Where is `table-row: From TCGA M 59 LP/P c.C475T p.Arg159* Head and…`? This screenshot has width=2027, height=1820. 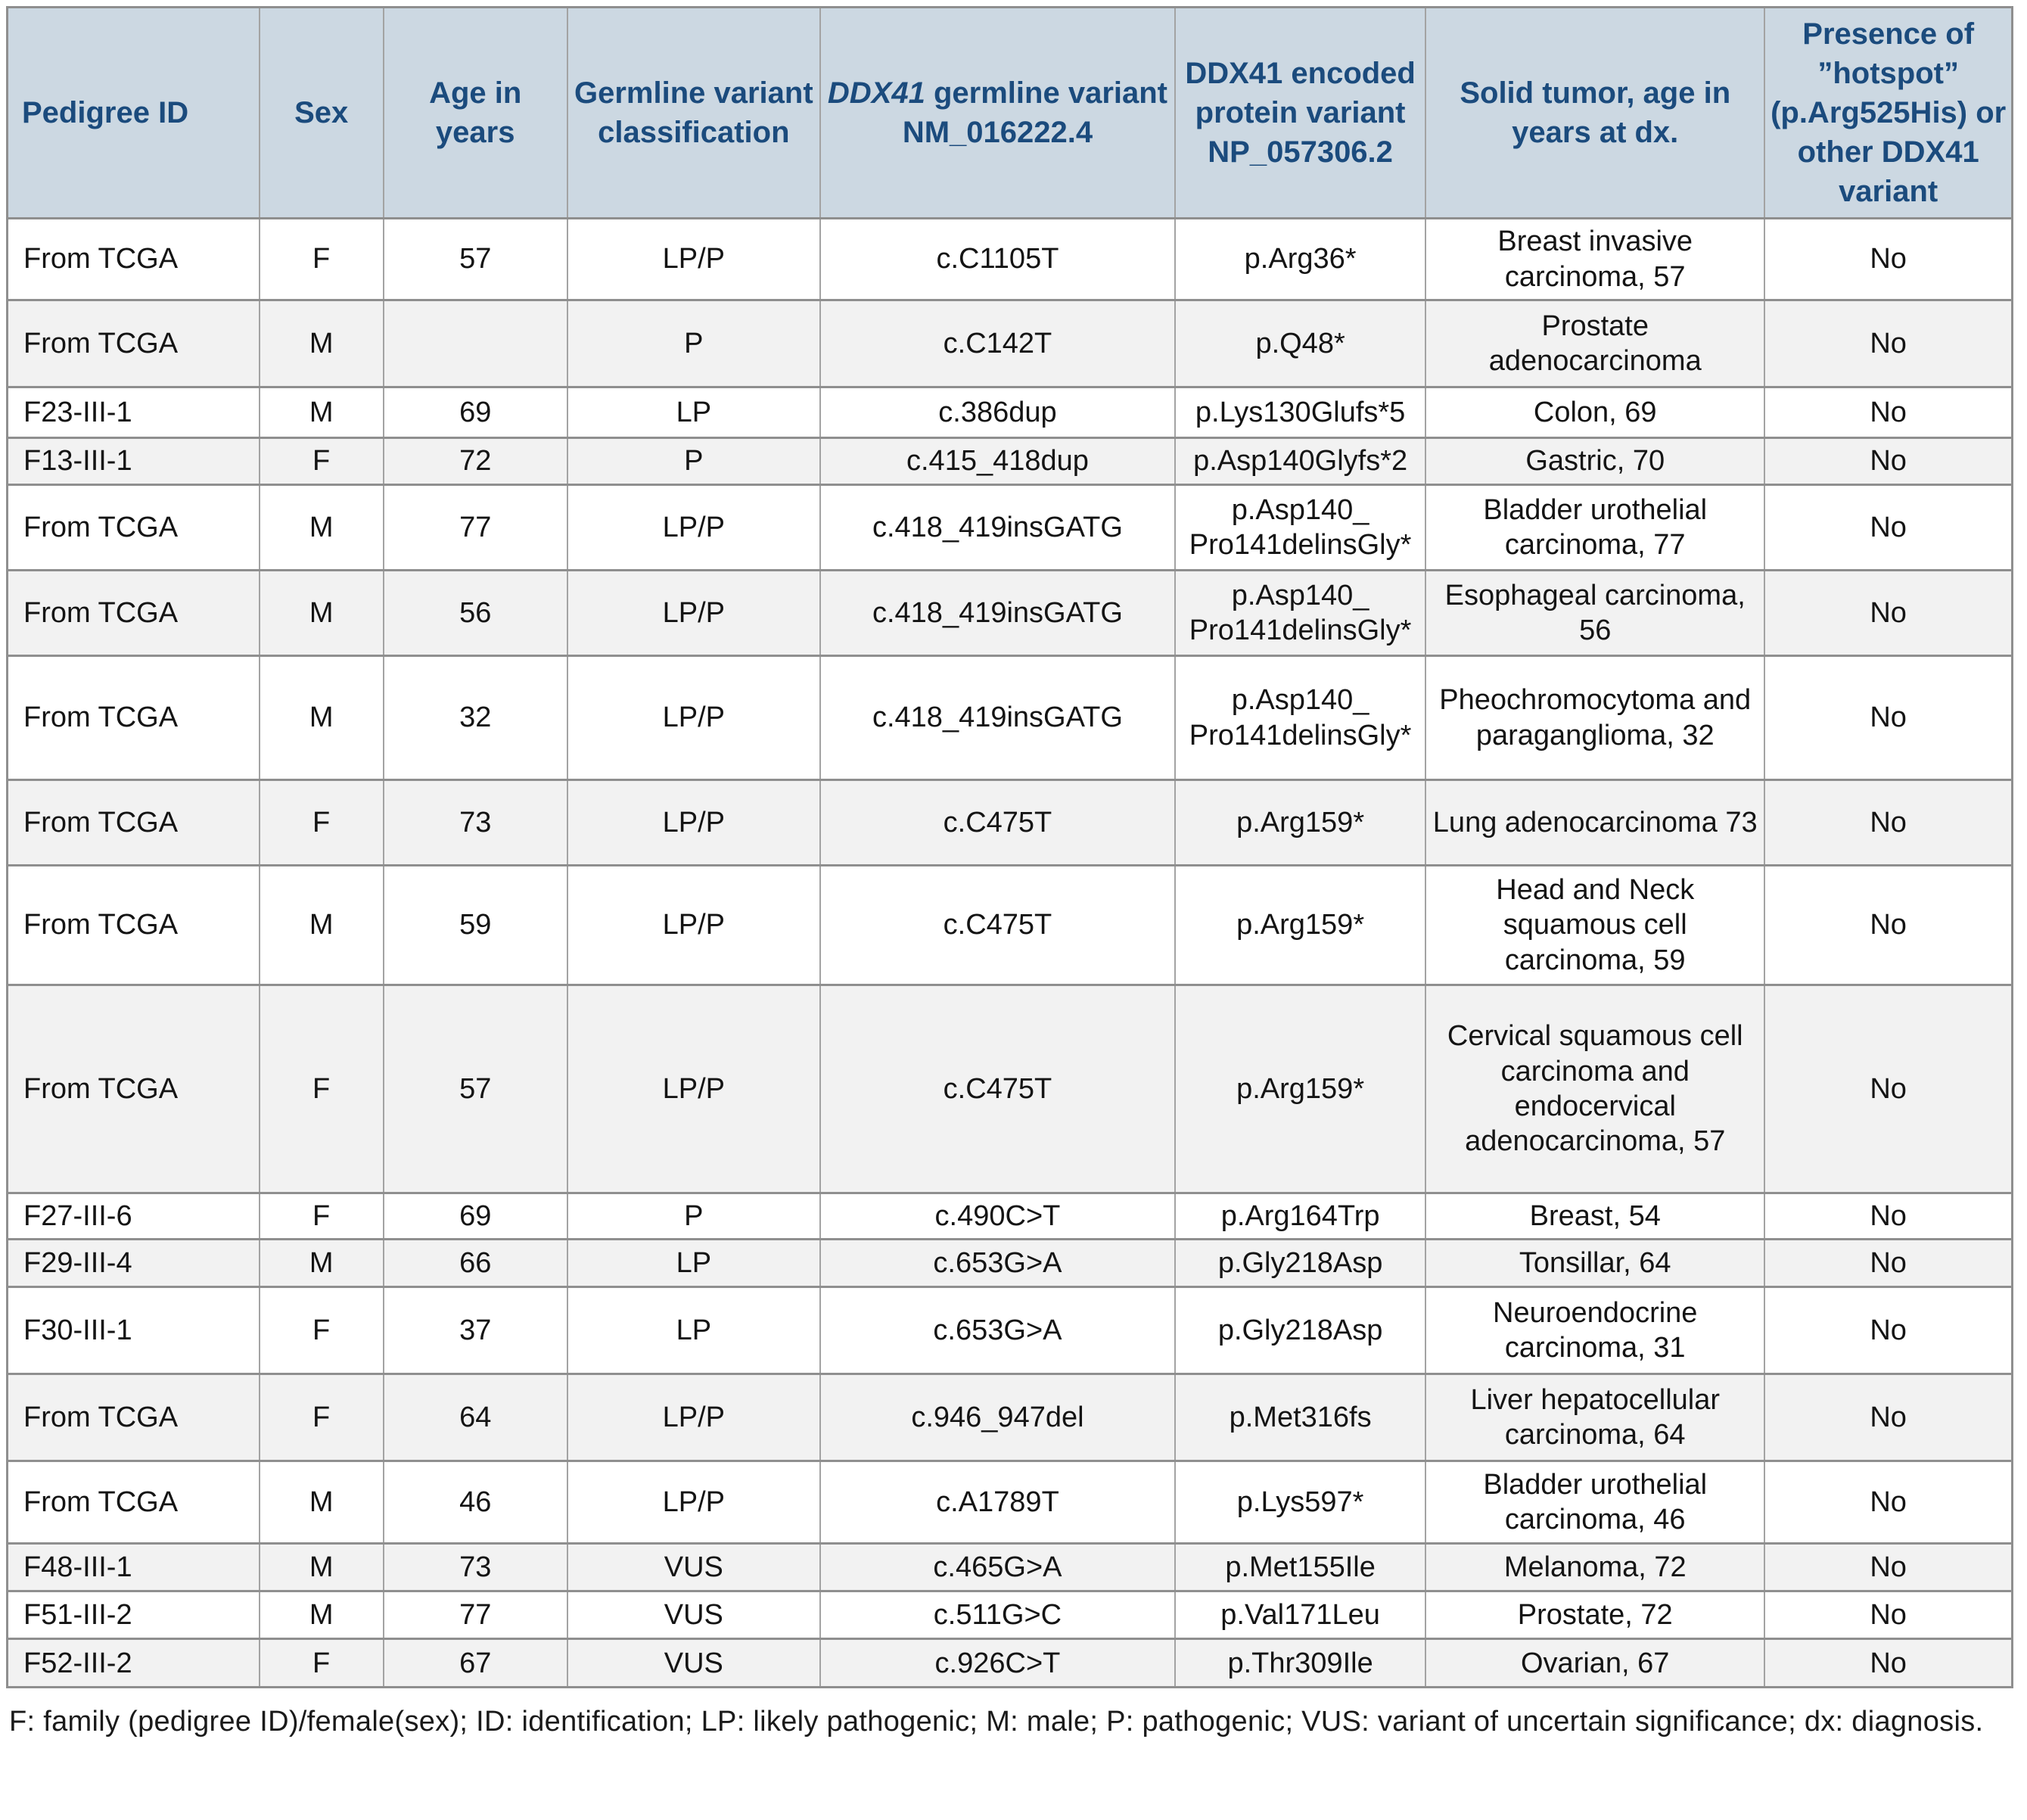 table-row: From TCGA M 59 LP/P c.C475T p.Arg159* Head and… is located at coordinates (1009, 925).